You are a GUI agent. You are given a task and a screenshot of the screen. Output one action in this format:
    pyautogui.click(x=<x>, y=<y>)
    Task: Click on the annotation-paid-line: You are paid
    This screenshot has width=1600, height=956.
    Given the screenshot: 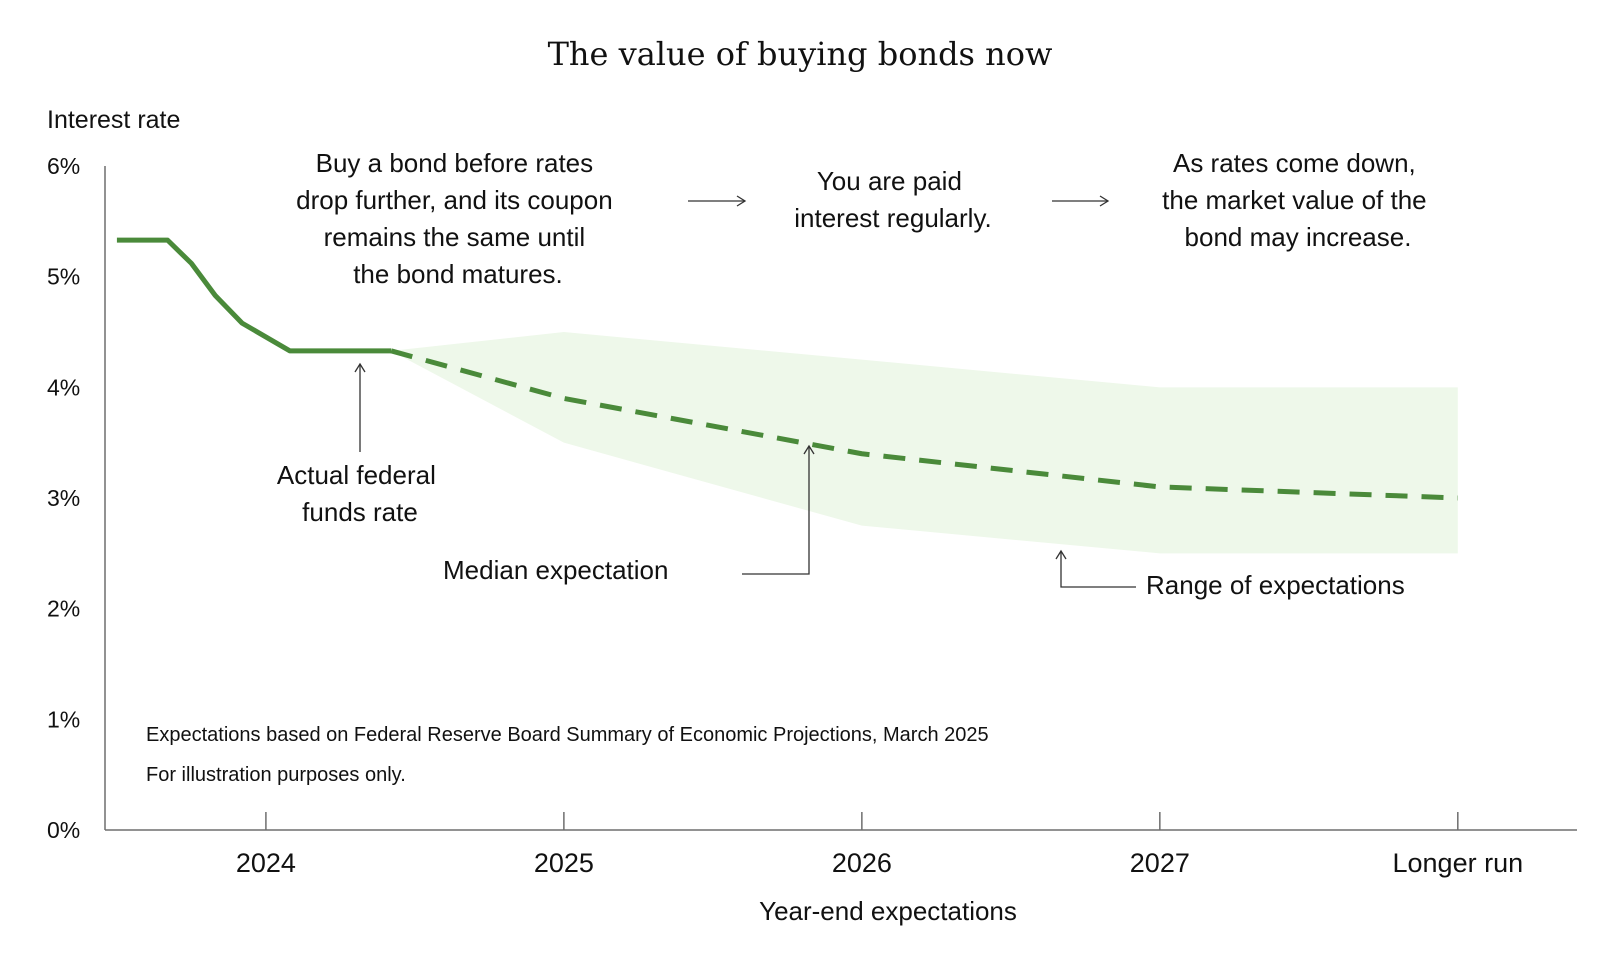 What is the action you would take?
    pyautogui.click(x=889, y=181)
    